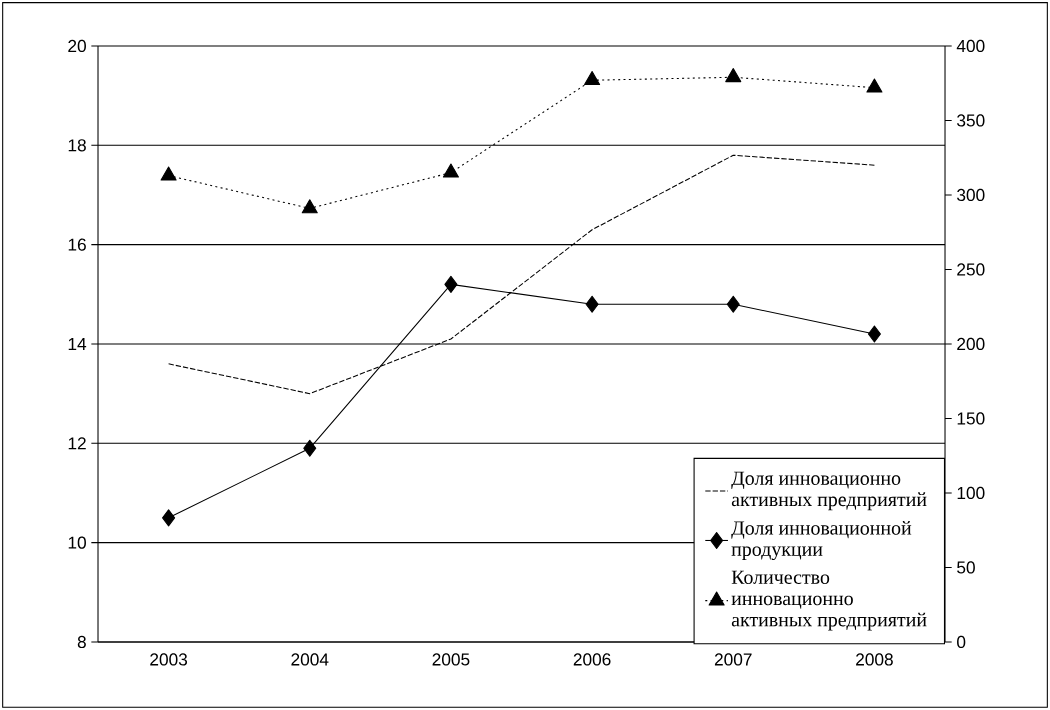  What do you see at coordinates (971, 269) in the screenshot?
I see `y2-tick-label: 250` at bounding box center [971, 269].